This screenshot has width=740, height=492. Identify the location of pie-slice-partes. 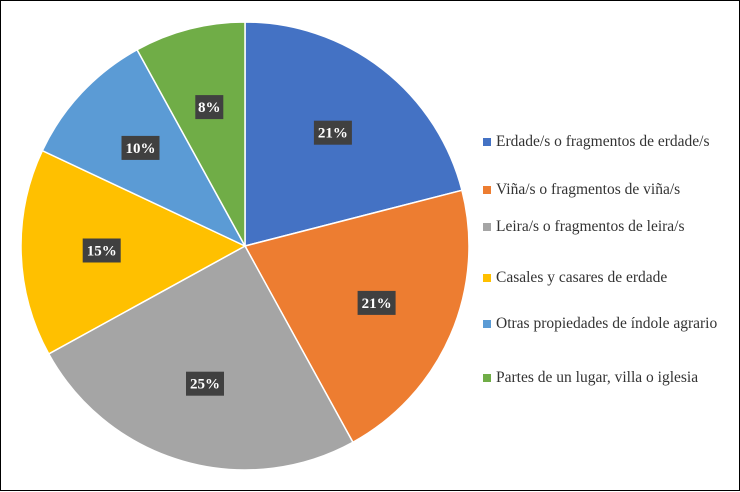
(191, 134).